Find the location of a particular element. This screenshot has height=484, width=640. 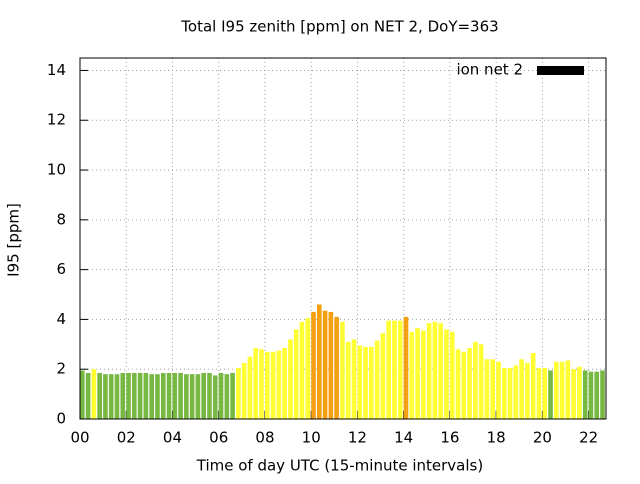

y-axis-label: I95 [ppm] is located at coordinates (14, 240).